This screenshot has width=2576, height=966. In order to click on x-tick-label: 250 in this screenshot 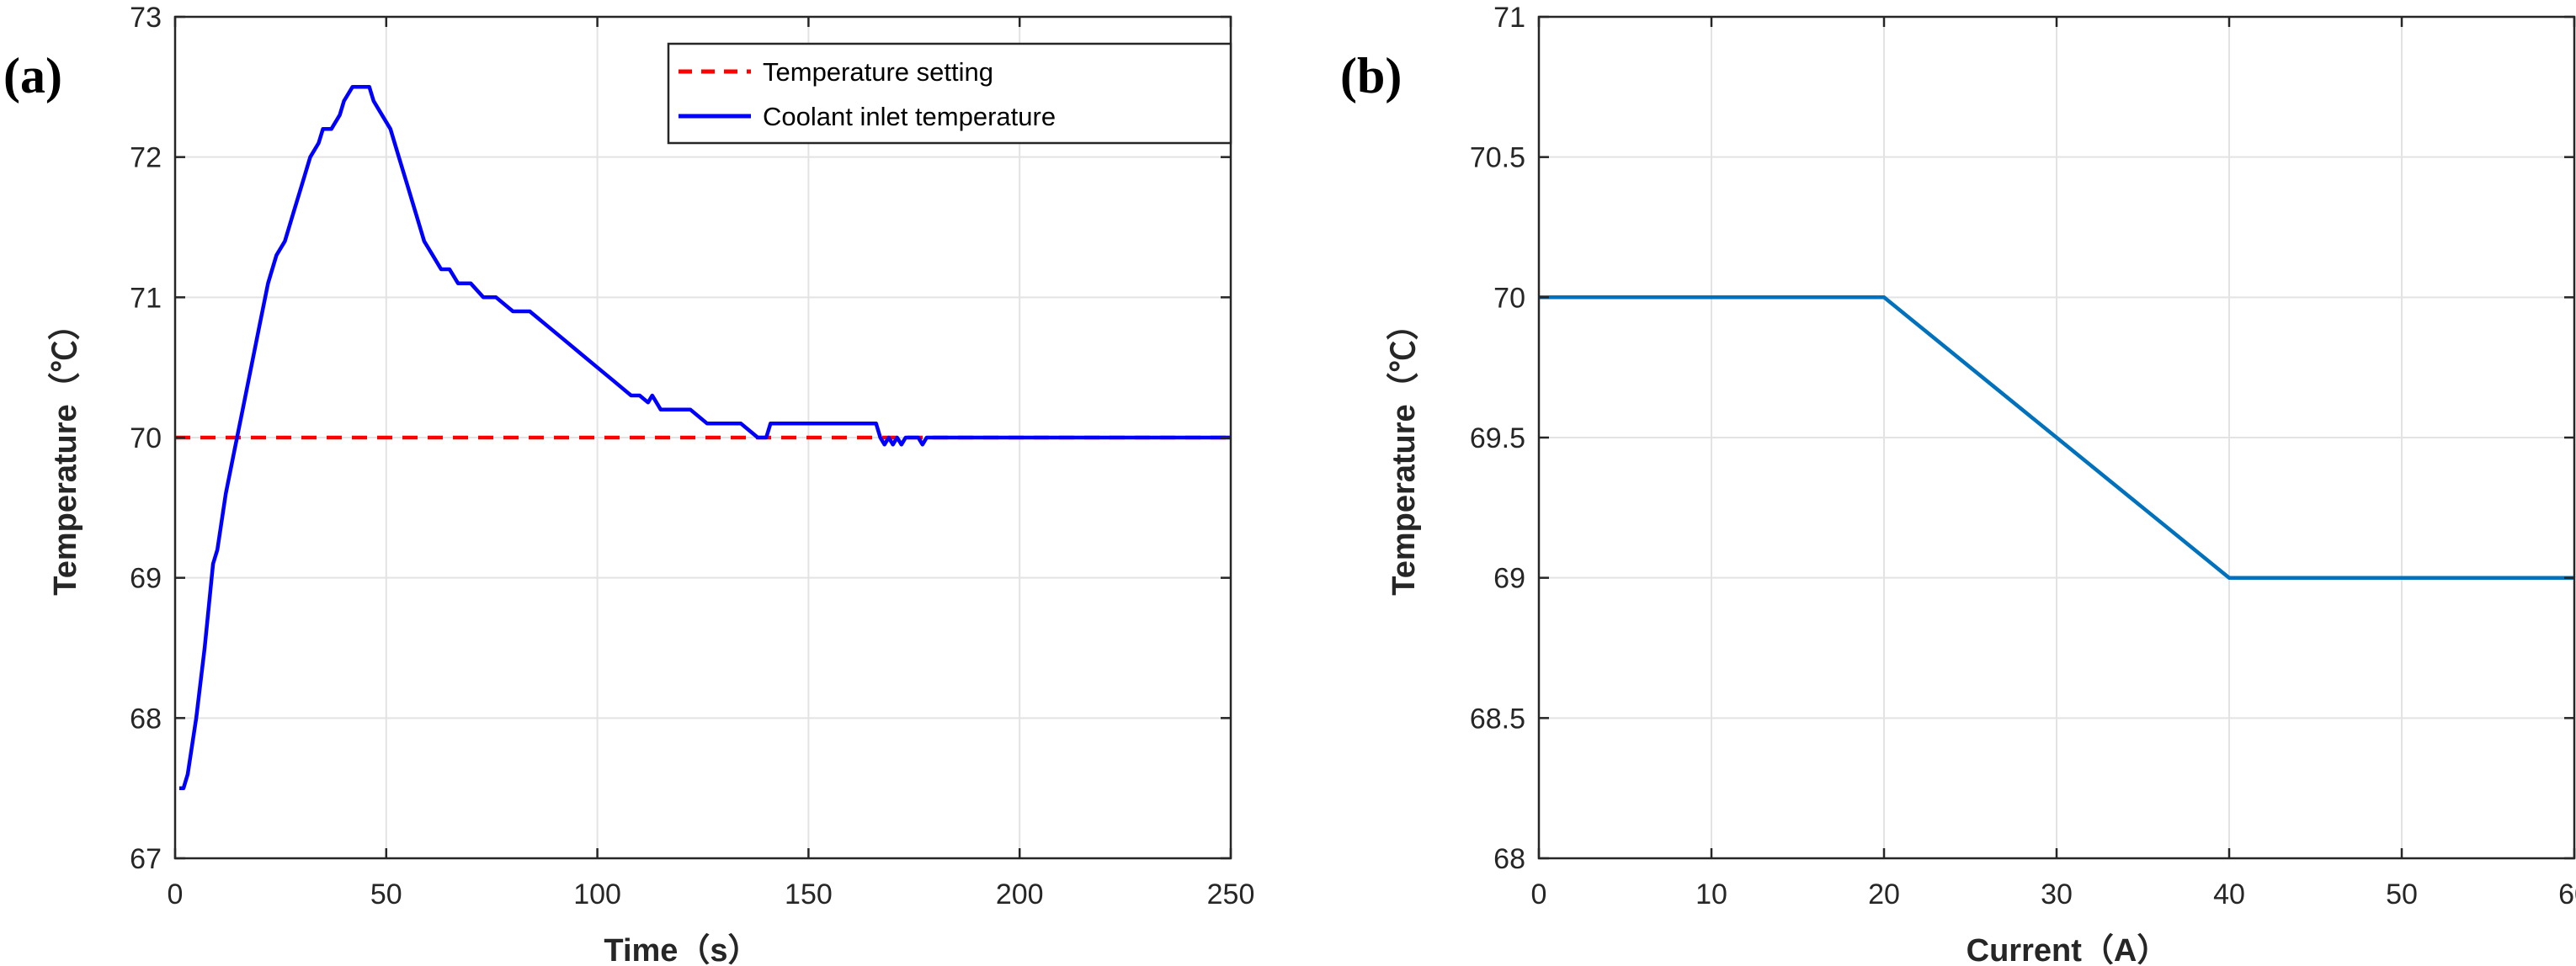, I will do `click(1231, 894)`.